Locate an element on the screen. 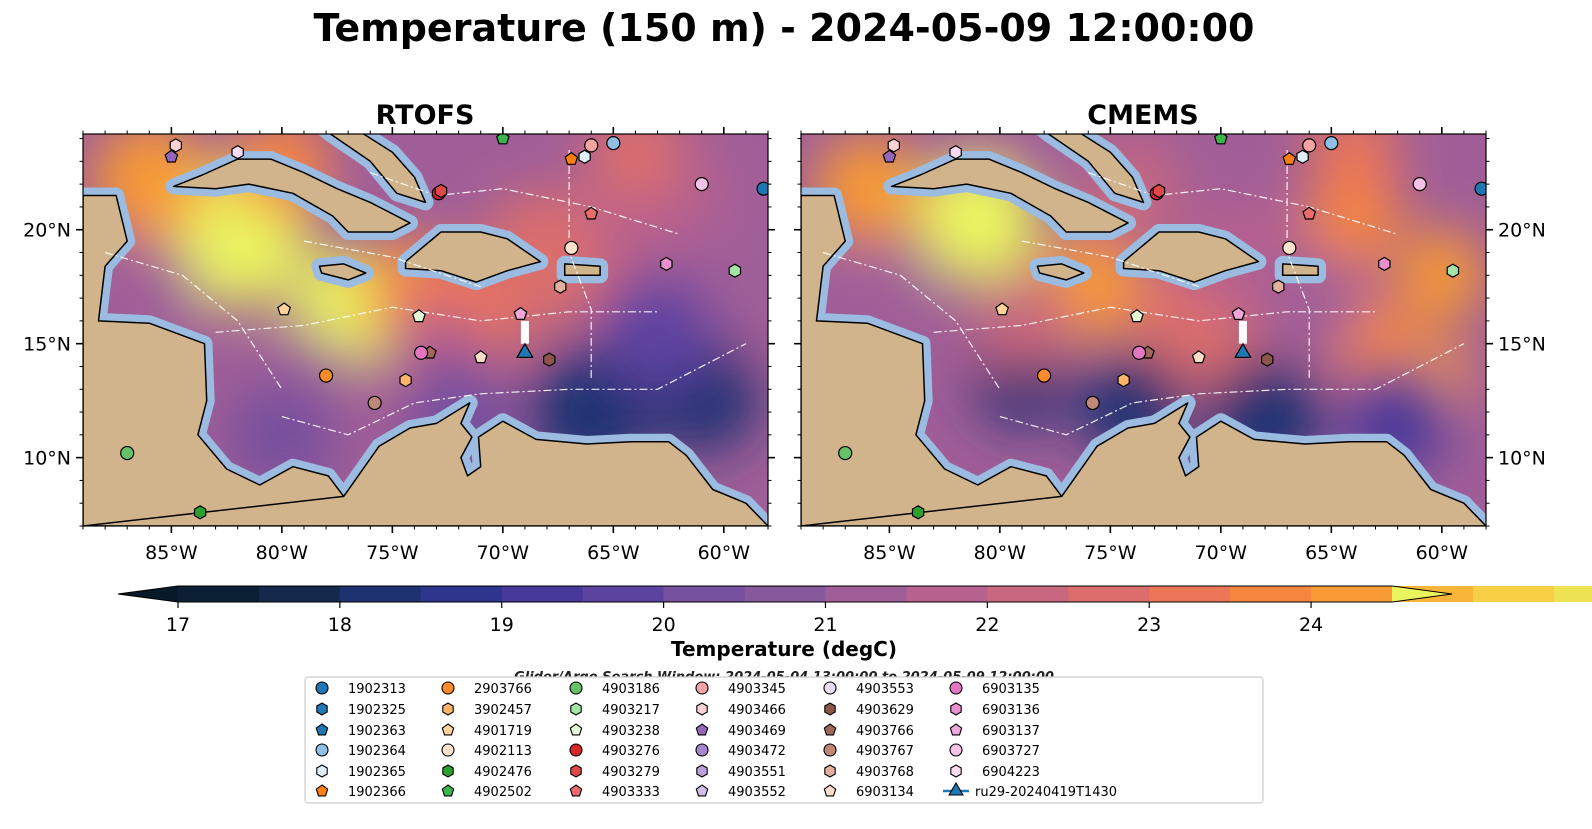 The width and height of the screenshot is (1592, 829). x-tick-label: 60°W is located at coordinates (724, 553).